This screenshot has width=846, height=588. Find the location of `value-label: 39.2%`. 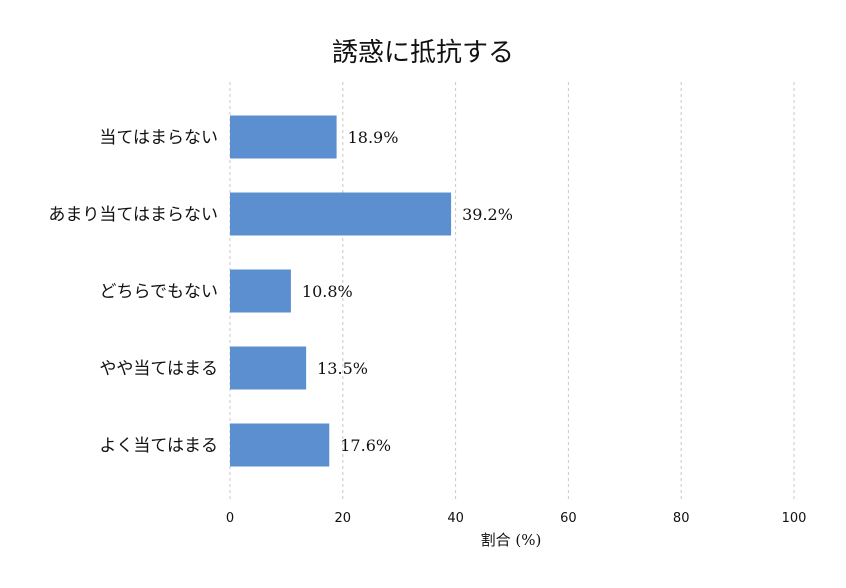

value-label: 39.2% is located at coordinates (487, 214).